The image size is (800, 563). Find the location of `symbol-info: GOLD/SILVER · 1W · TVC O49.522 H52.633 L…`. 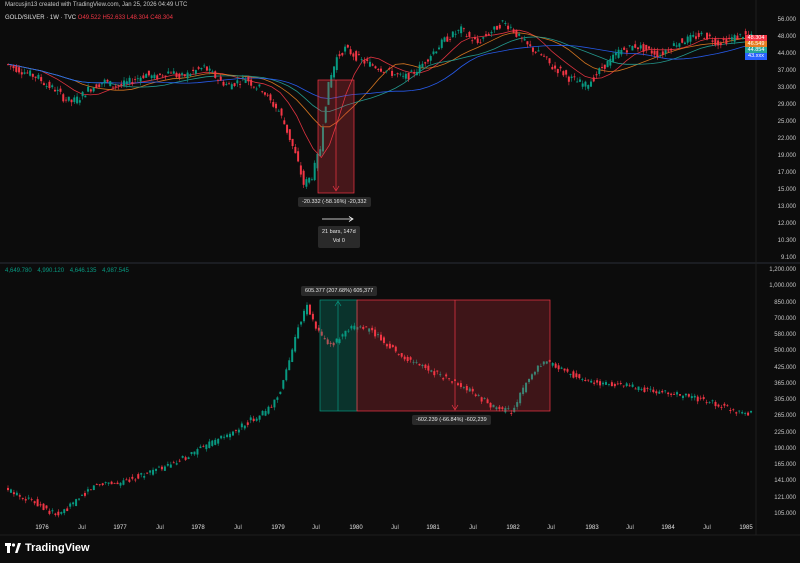

symbol-info: GOLD/SILVER · 1W · TVC O49.522 H52.633 L… is located at coordinates (89, 18).